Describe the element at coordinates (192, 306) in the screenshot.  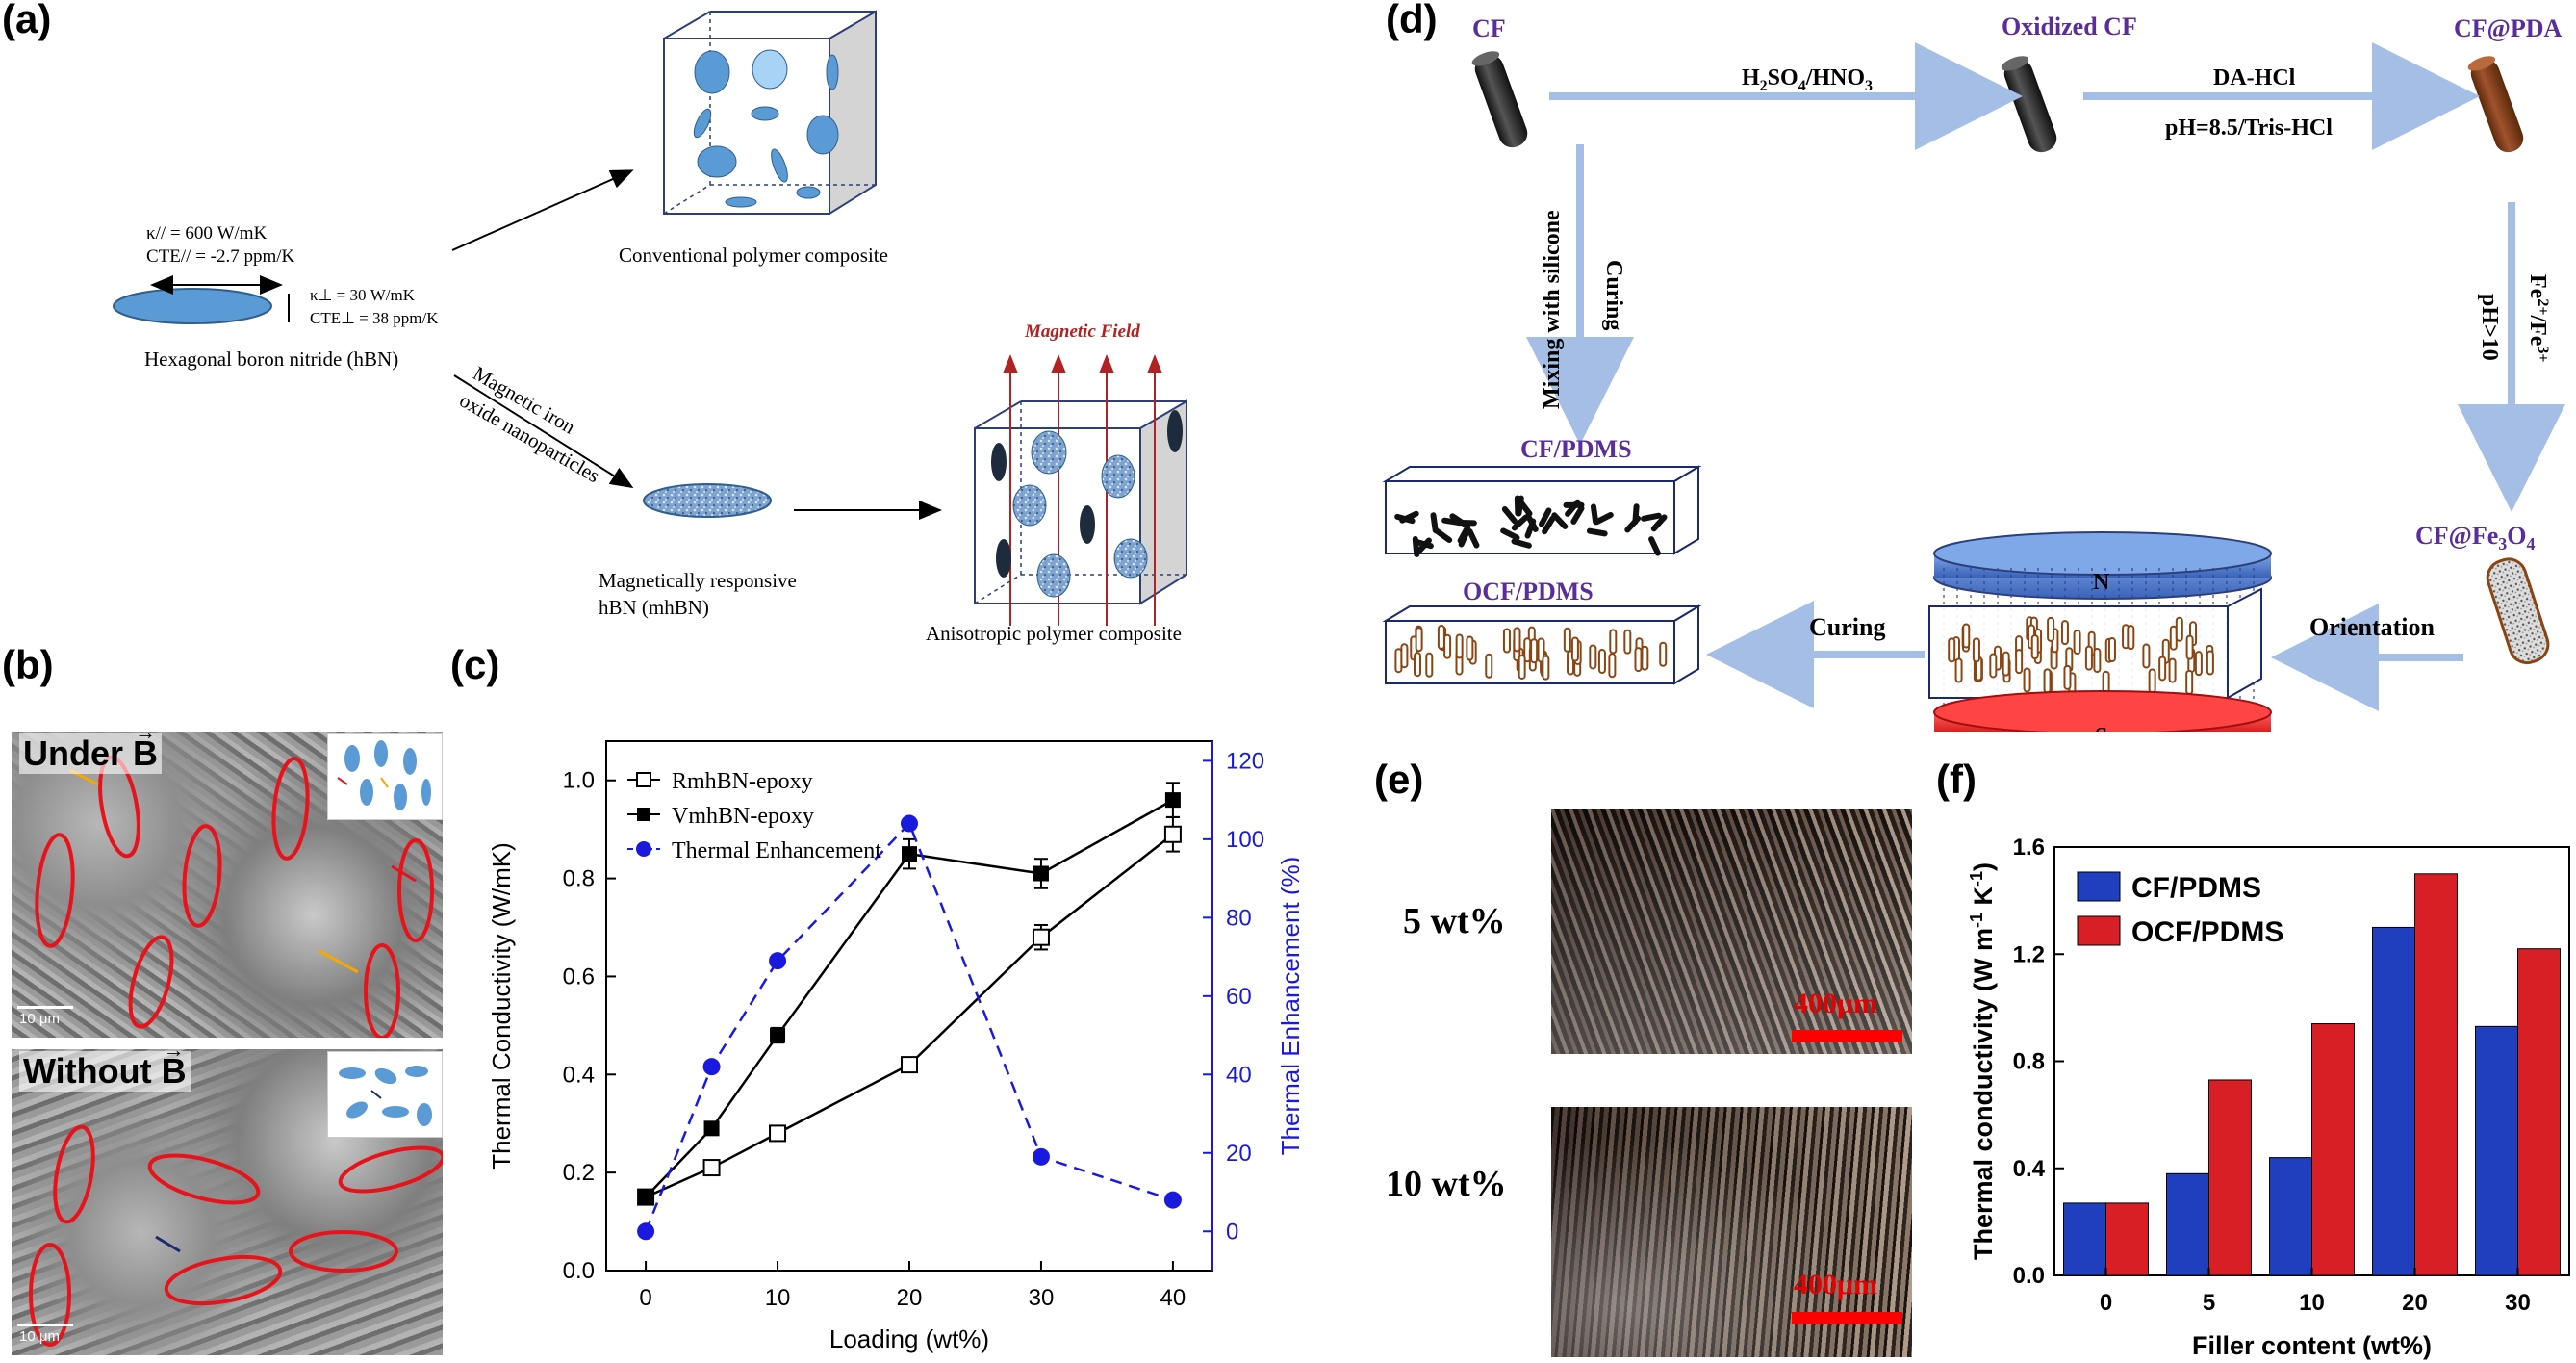
I see `hbn-flake` at that location.